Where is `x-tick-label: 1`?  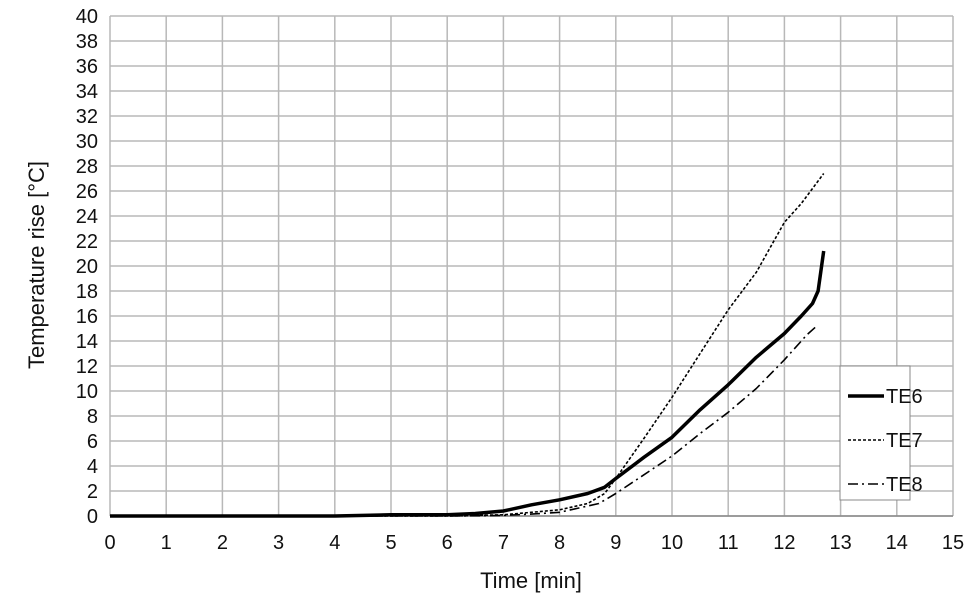
x-tick-label: 1 is located at coordinates (166, 543).